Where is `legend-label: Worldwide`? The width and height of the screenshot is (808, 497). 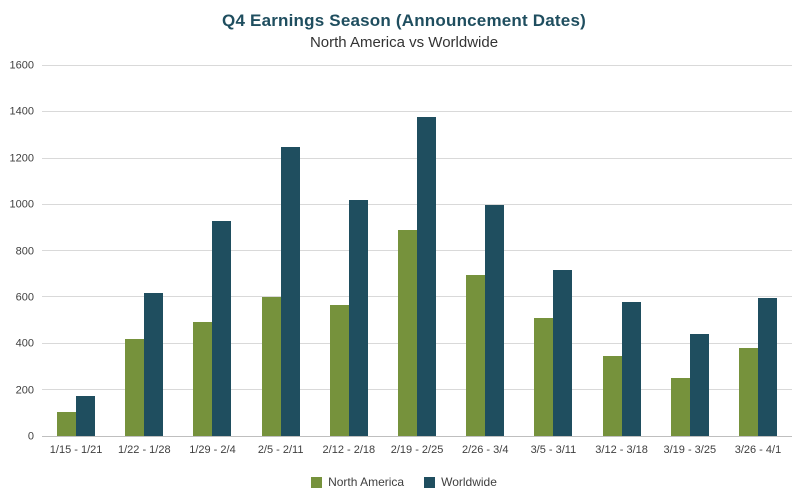 legend-label: Worldwide is located at coordinates (469, 482).